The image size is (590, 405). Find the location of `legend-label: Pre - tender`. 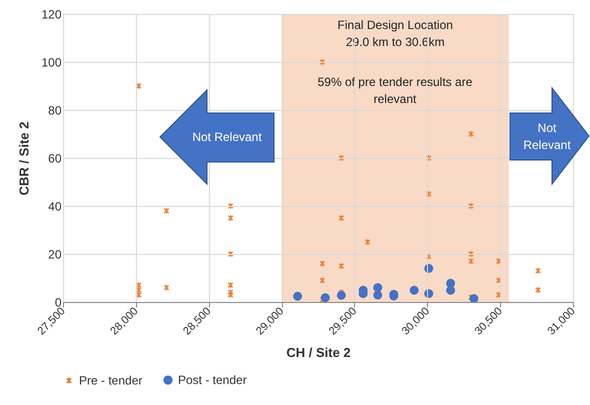

legend-label: Pre - tender is located at coordinates (110, 381).